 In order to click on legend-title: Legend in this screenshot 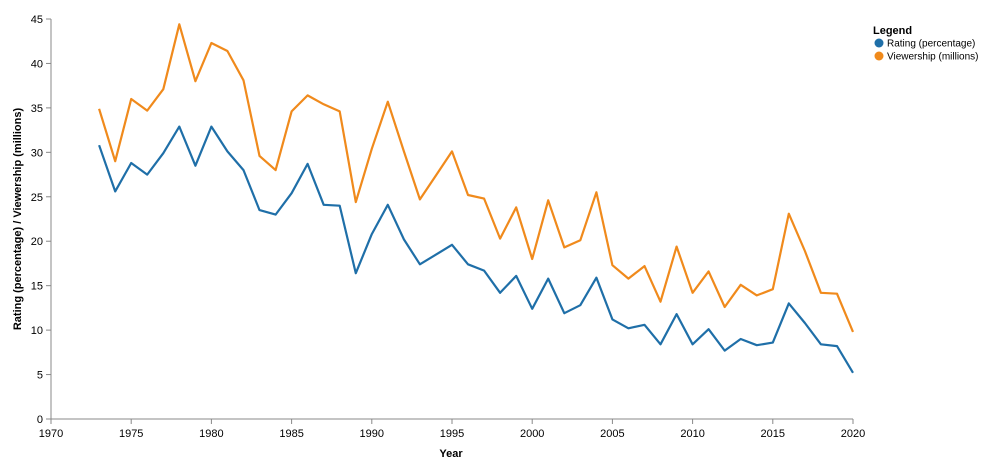, I will do `click(892, 31)`.